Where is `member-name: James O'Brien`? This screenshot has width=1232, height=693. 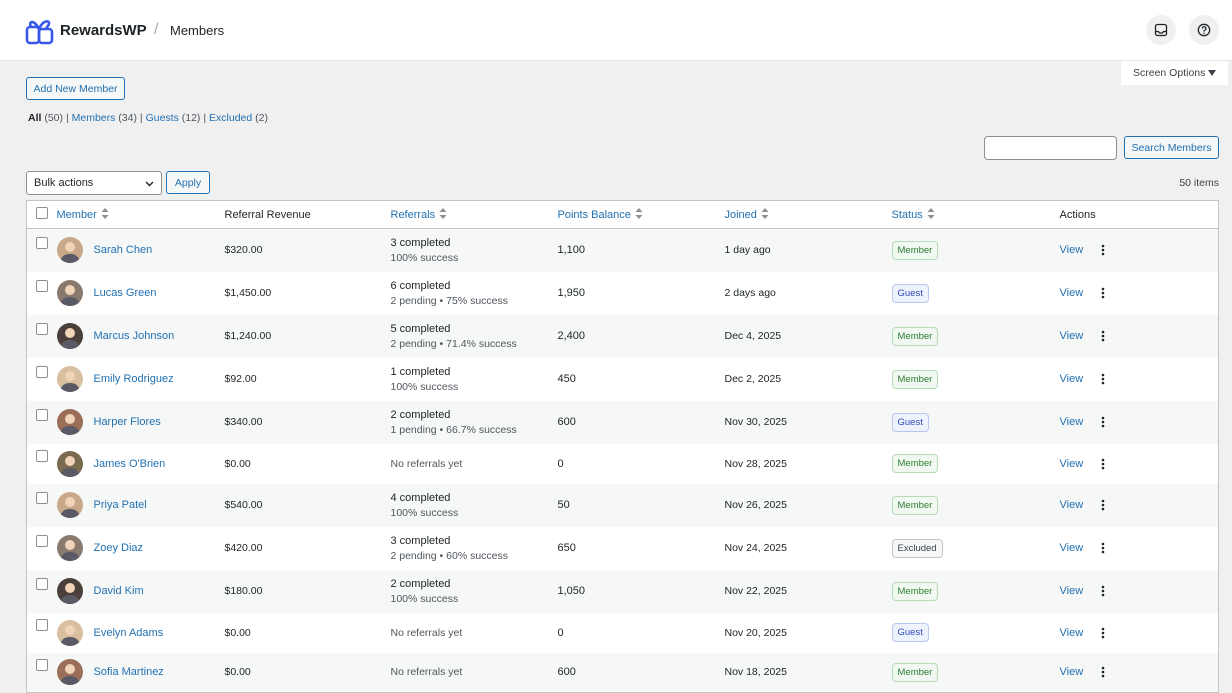 member-name: James O'Brien is located at coordinates (129, 463).